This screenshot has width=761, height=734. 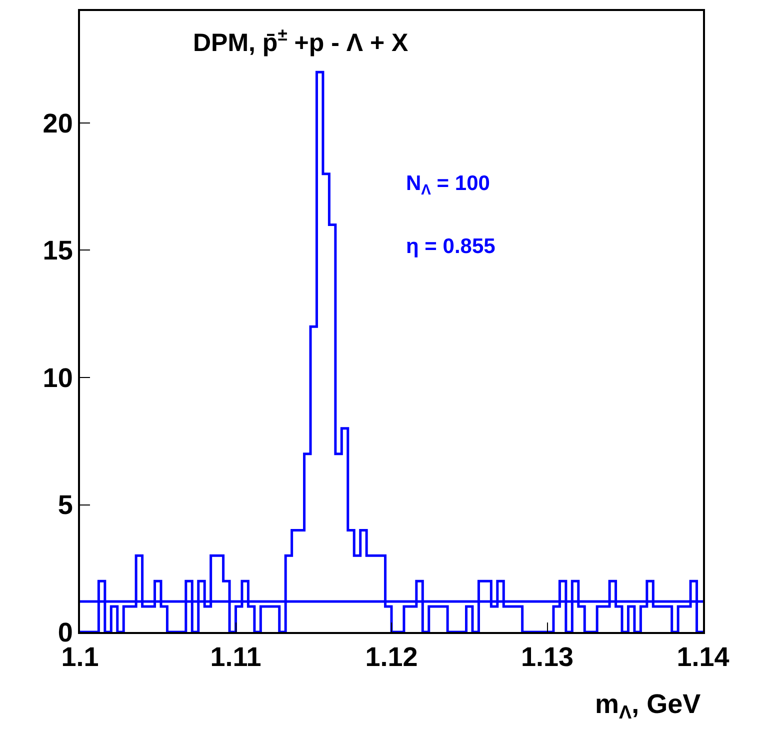 I want to click on x-axis-title: m$_{Λ}$, GeV, so click(x=648, y=706).